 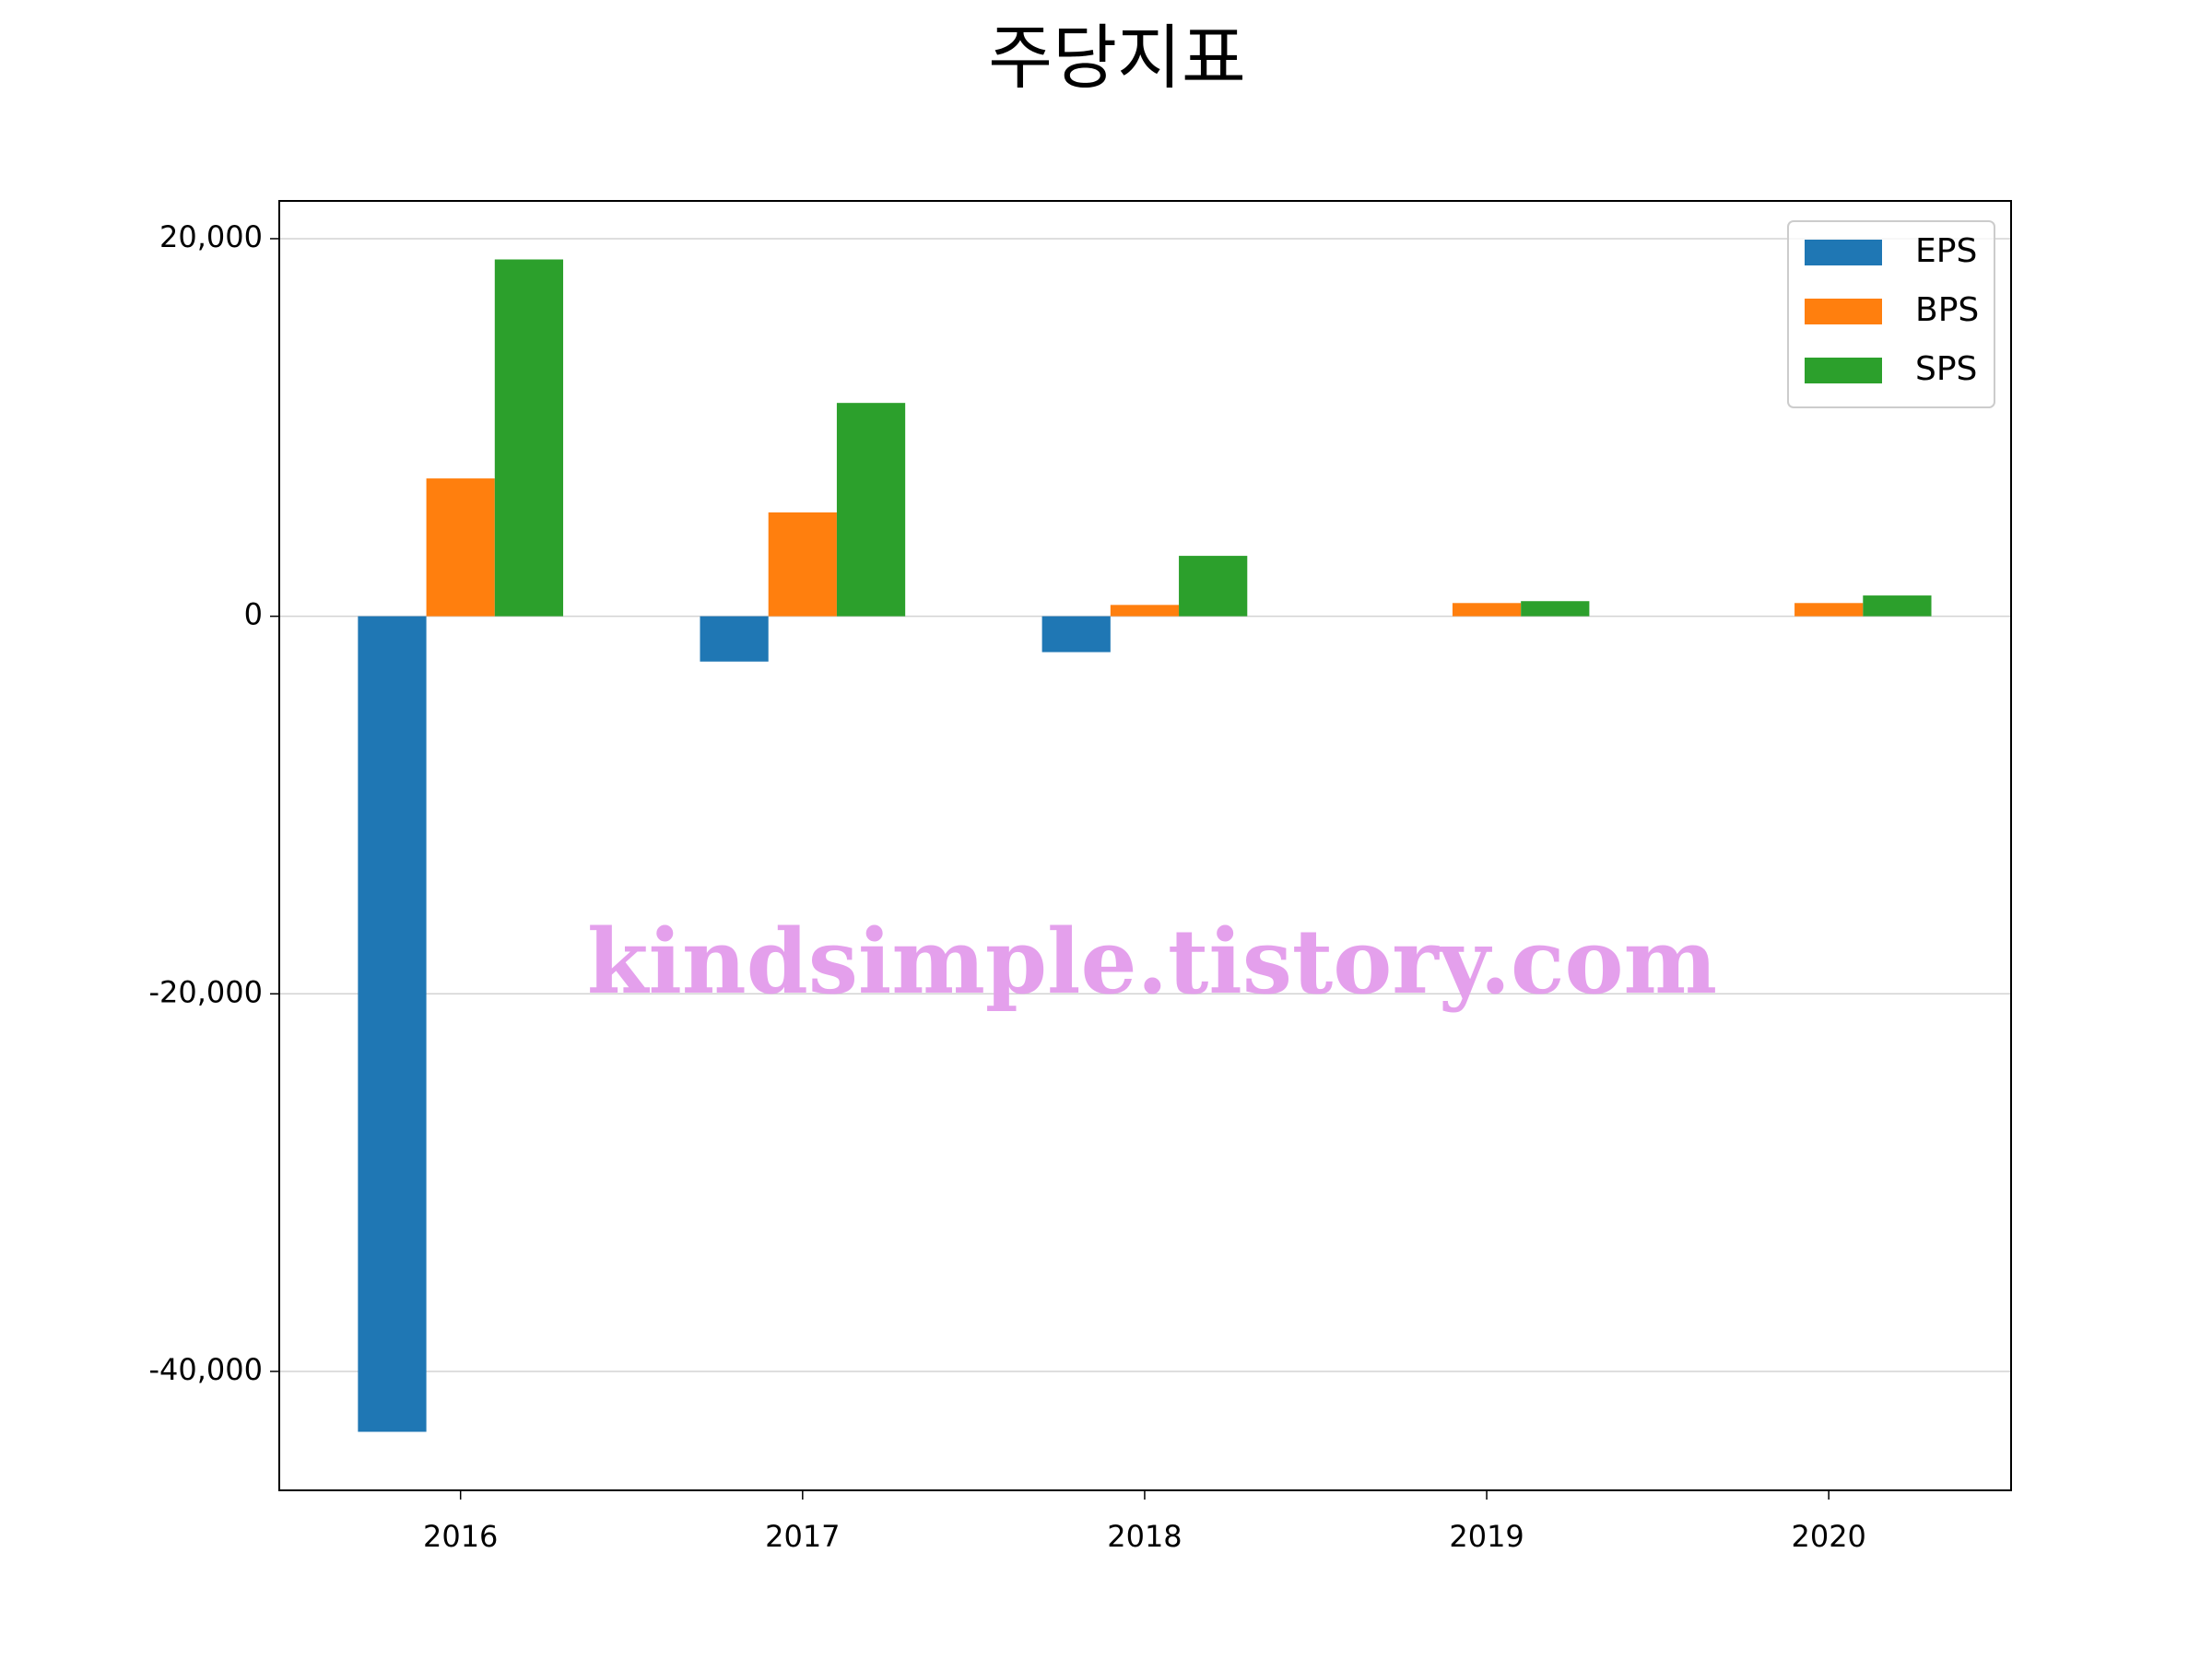 I want to click on x-tick-label: 2018, so click(x=1144, y=1536).